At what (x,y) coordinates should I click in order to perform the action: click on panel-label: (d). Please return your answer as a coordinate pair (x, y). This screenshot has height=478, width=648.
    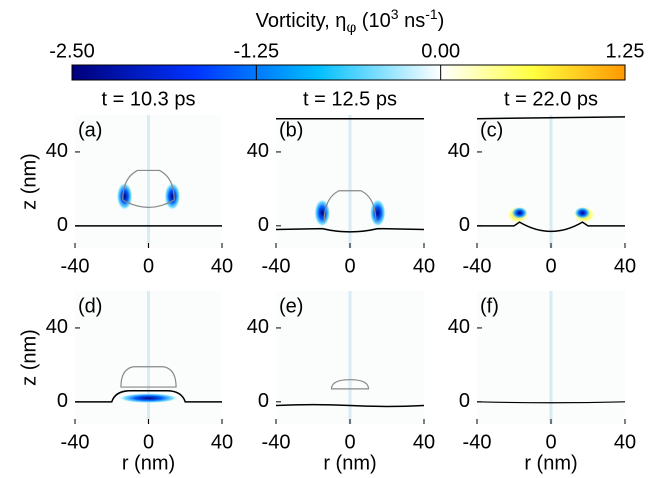
    Looking at the image, I should click on (90, 306).